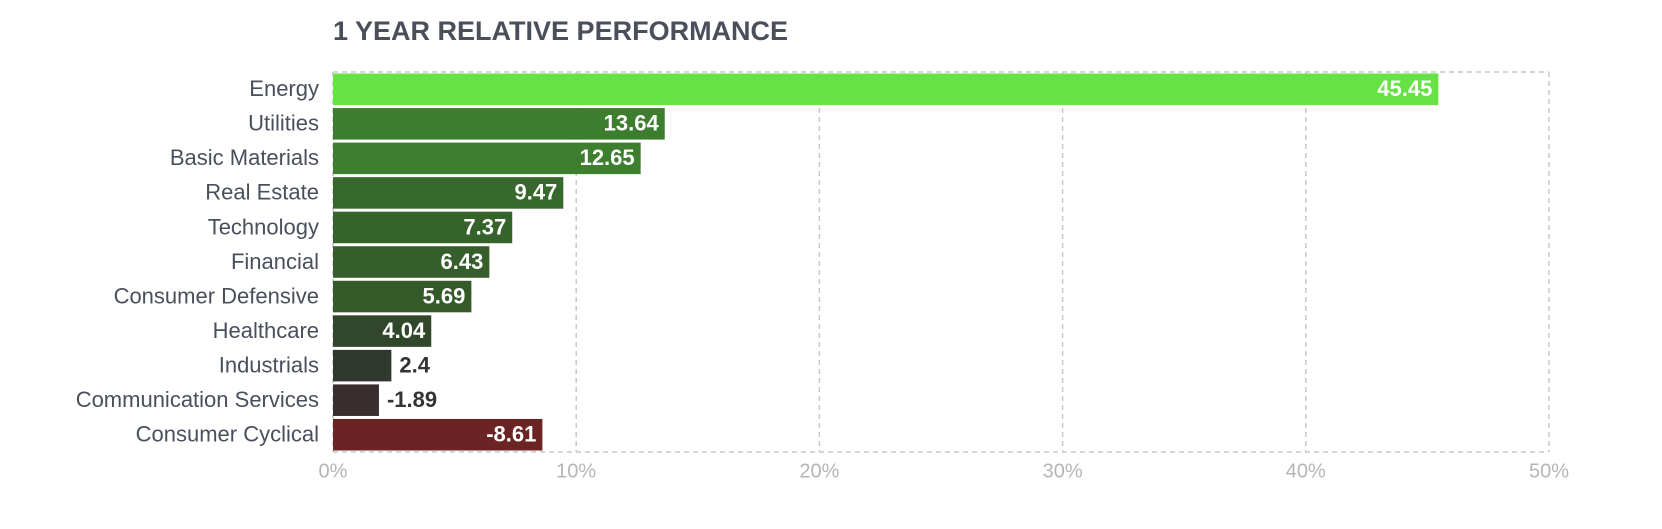 The image size is (1662, 529). What do you see at coordinates (262, 192) in the screenshot?
I see `y-tick-label: Real Estate` at bounding box center [262, 192].